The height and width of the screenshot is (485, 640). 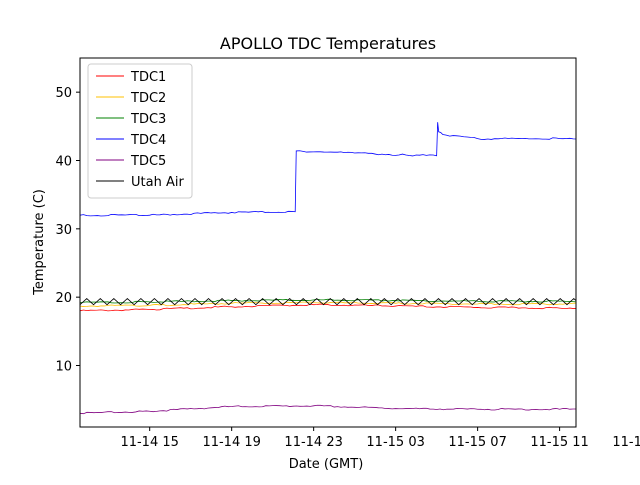 I want to click on legend-label: TDC5, so click(x=148, y=161).